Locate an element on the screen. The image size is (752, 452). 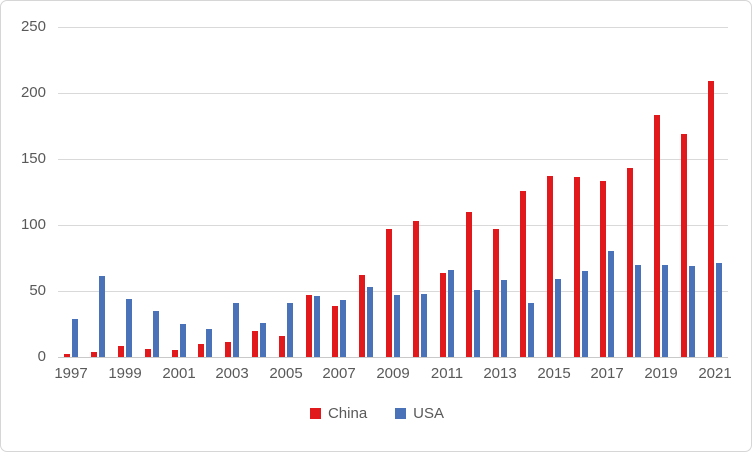
bar-china-2005 is located at coordinates (282, 346).